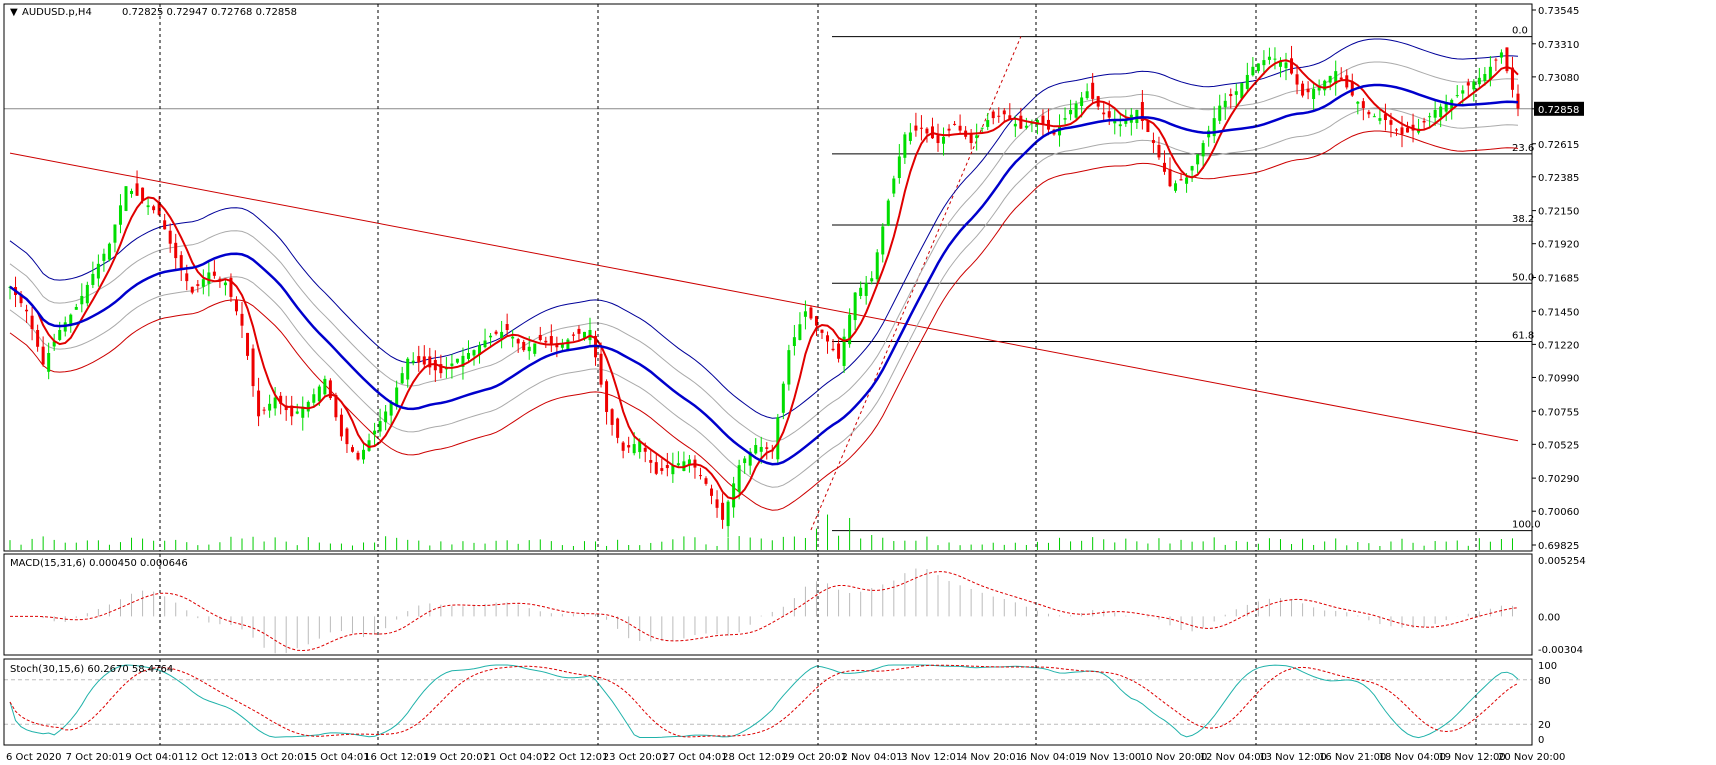 The image size is (1716, 765). What do you see at coordinates (1558, 145) in the screenshot?
I see `price-tick-label: 0.72615` at bounding box center [1558, 145].